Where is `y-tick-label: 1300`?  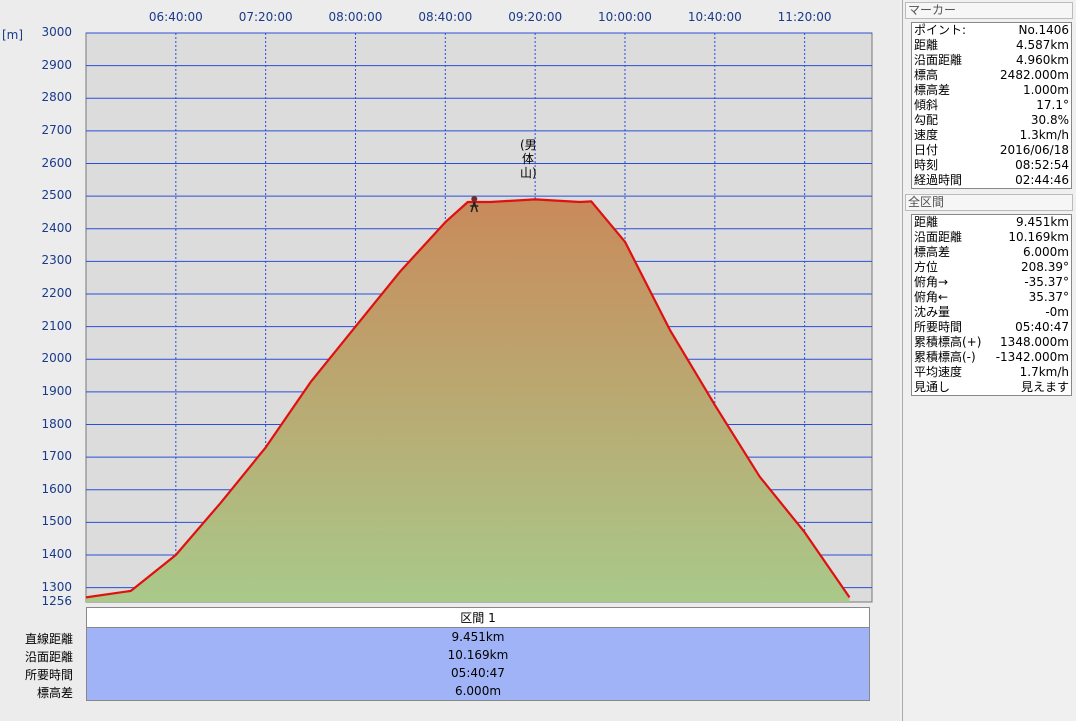
y-tick-label: 1300 is located at coordinates (56, 586).